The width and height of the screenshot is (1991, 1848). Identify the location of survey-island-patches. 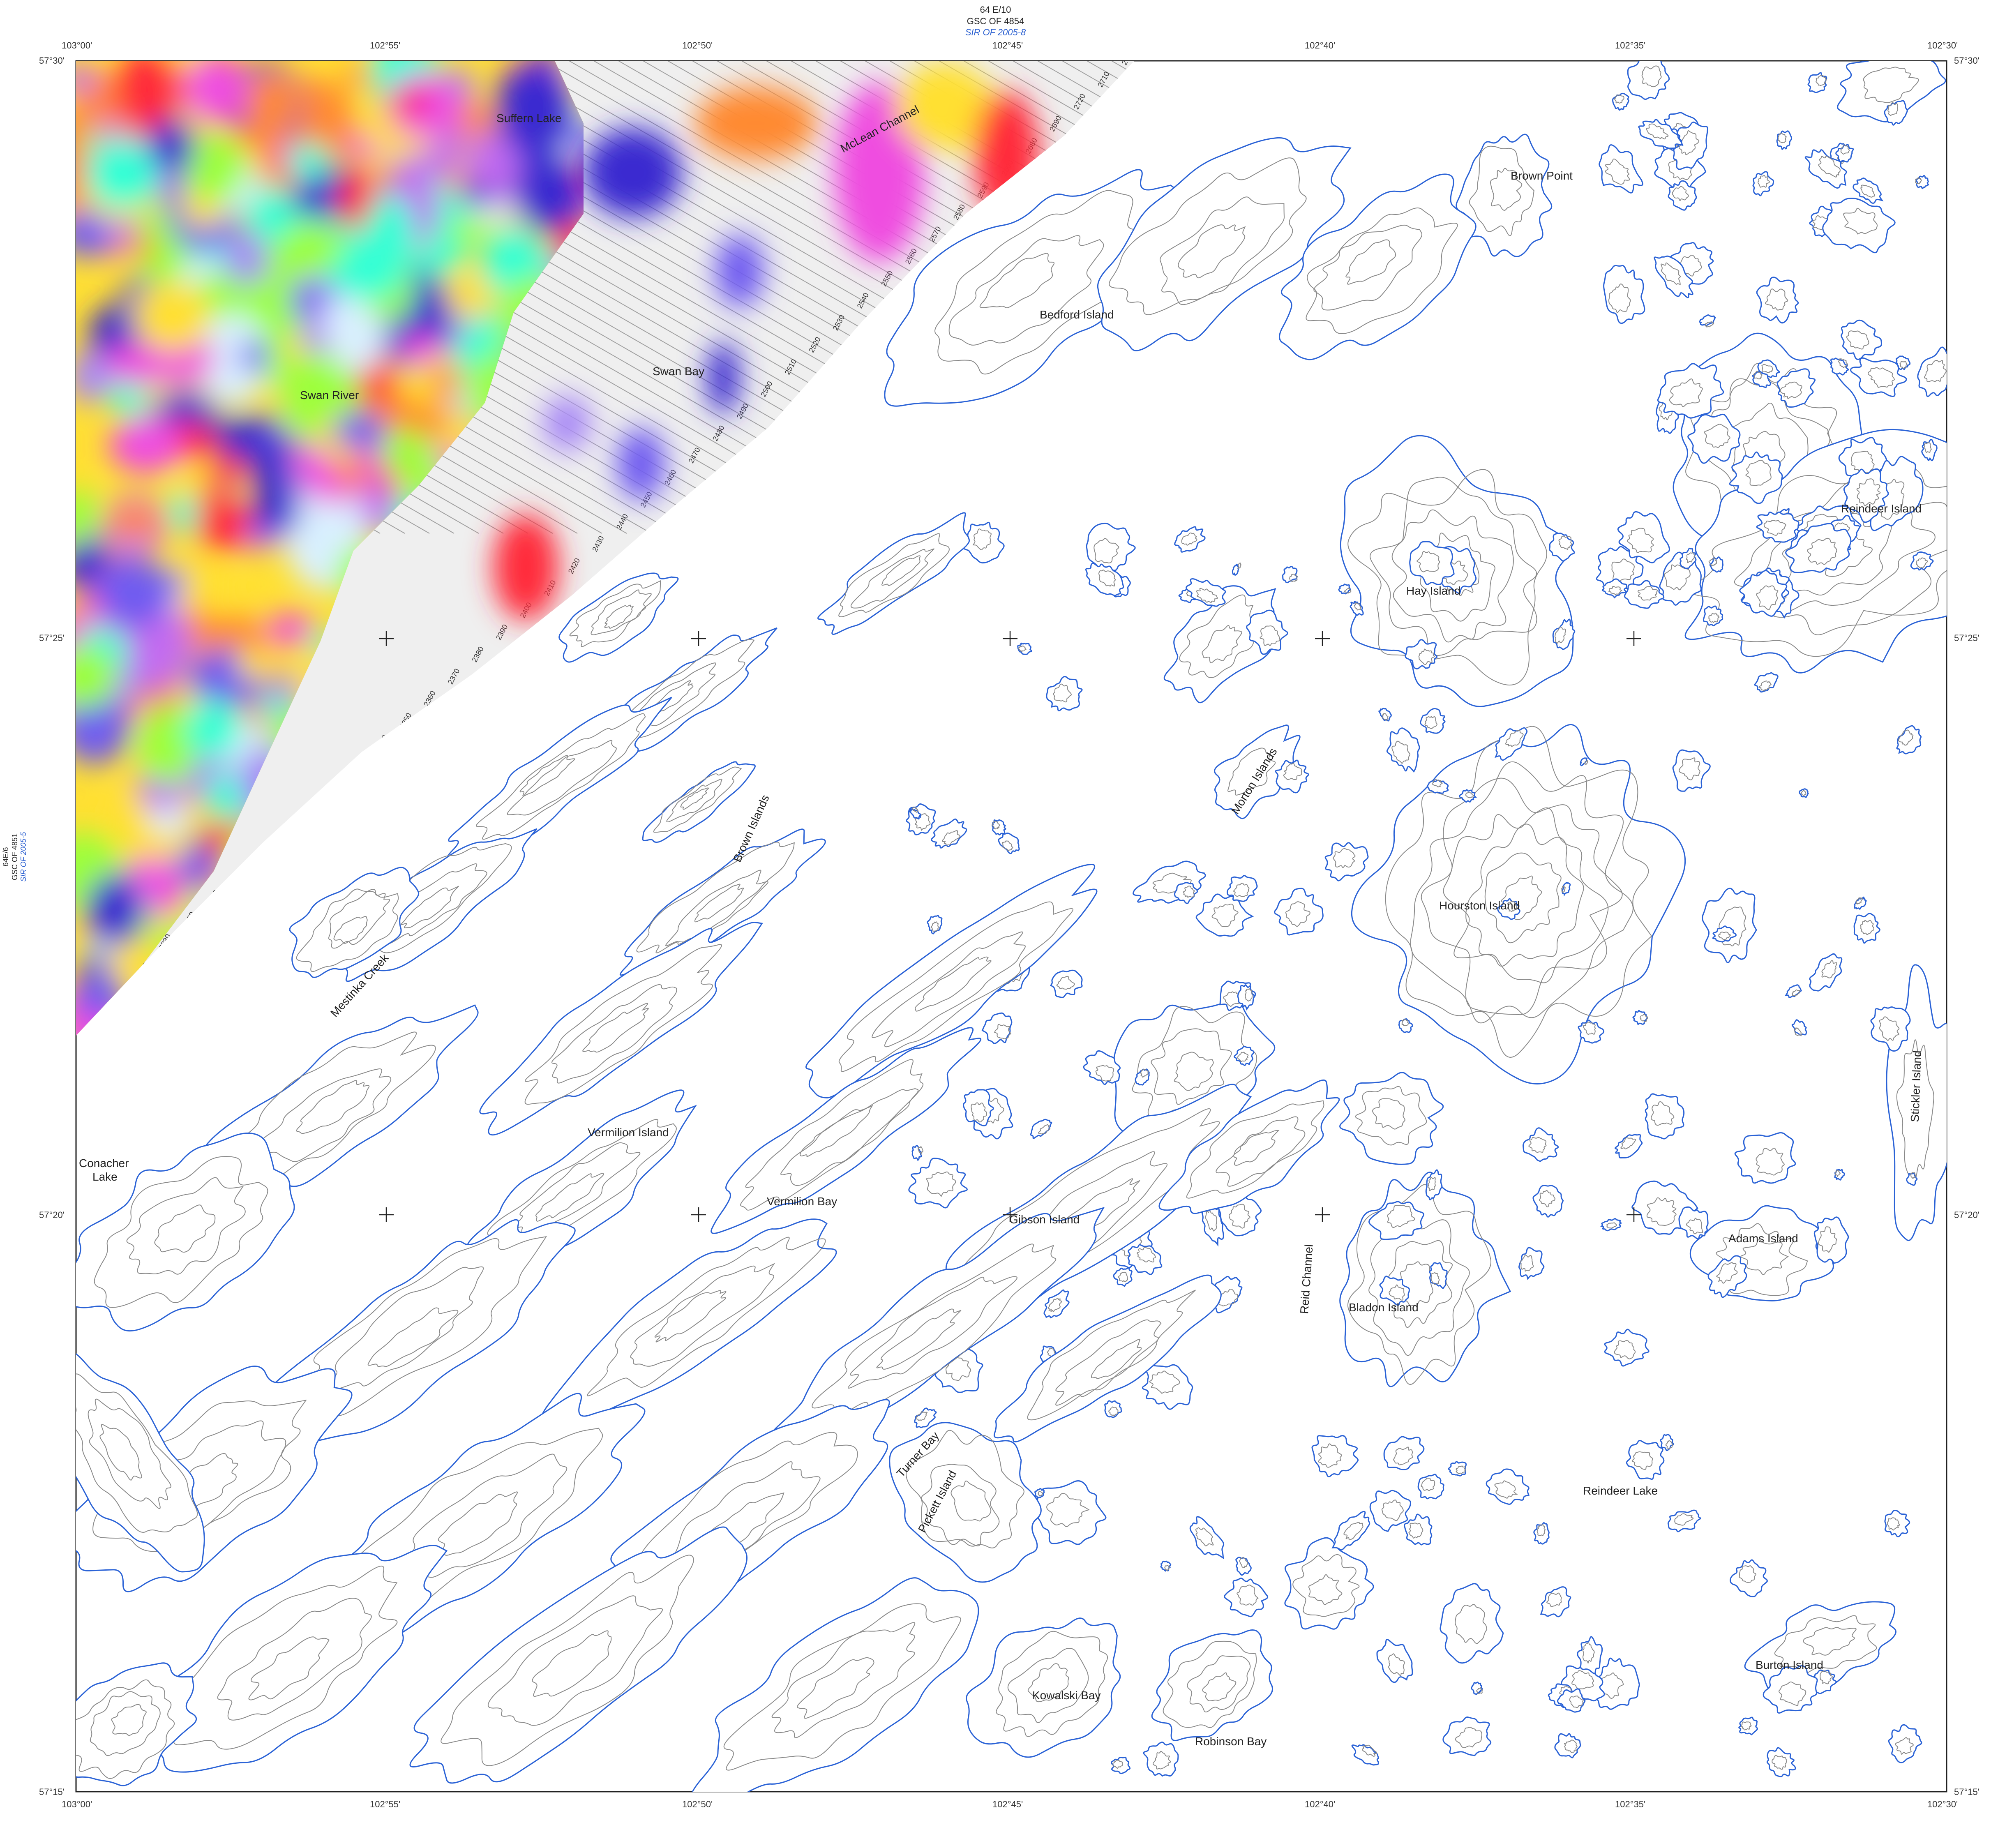
(766, 341).